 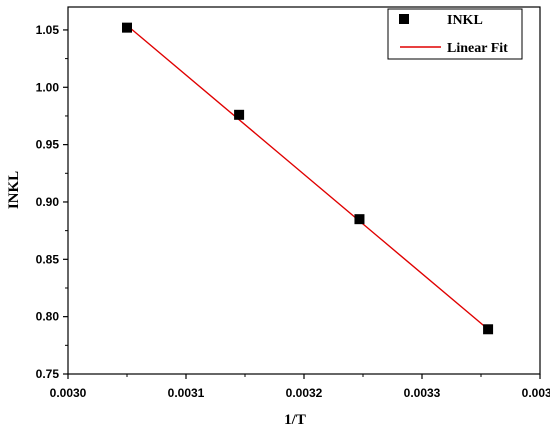 What do you see at coordinates (68, 393) in the screenshot?
I see `x-tick-label: 0.0030` at bounding box center [68, 393].